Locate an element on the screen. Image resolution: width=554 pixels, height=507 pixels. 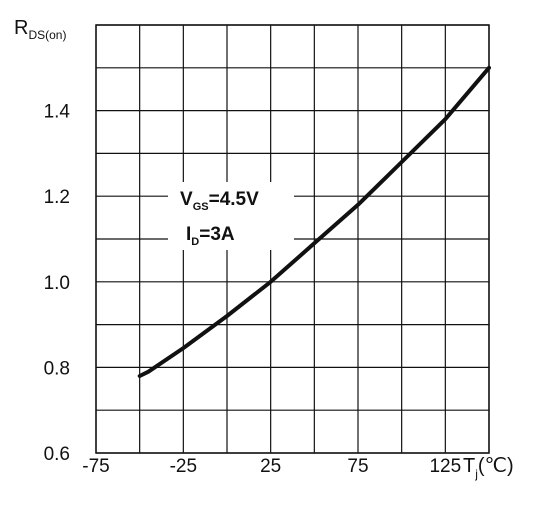
annotation-box: VGS=4.5V ID=3A is located at coordinates (231, 216).